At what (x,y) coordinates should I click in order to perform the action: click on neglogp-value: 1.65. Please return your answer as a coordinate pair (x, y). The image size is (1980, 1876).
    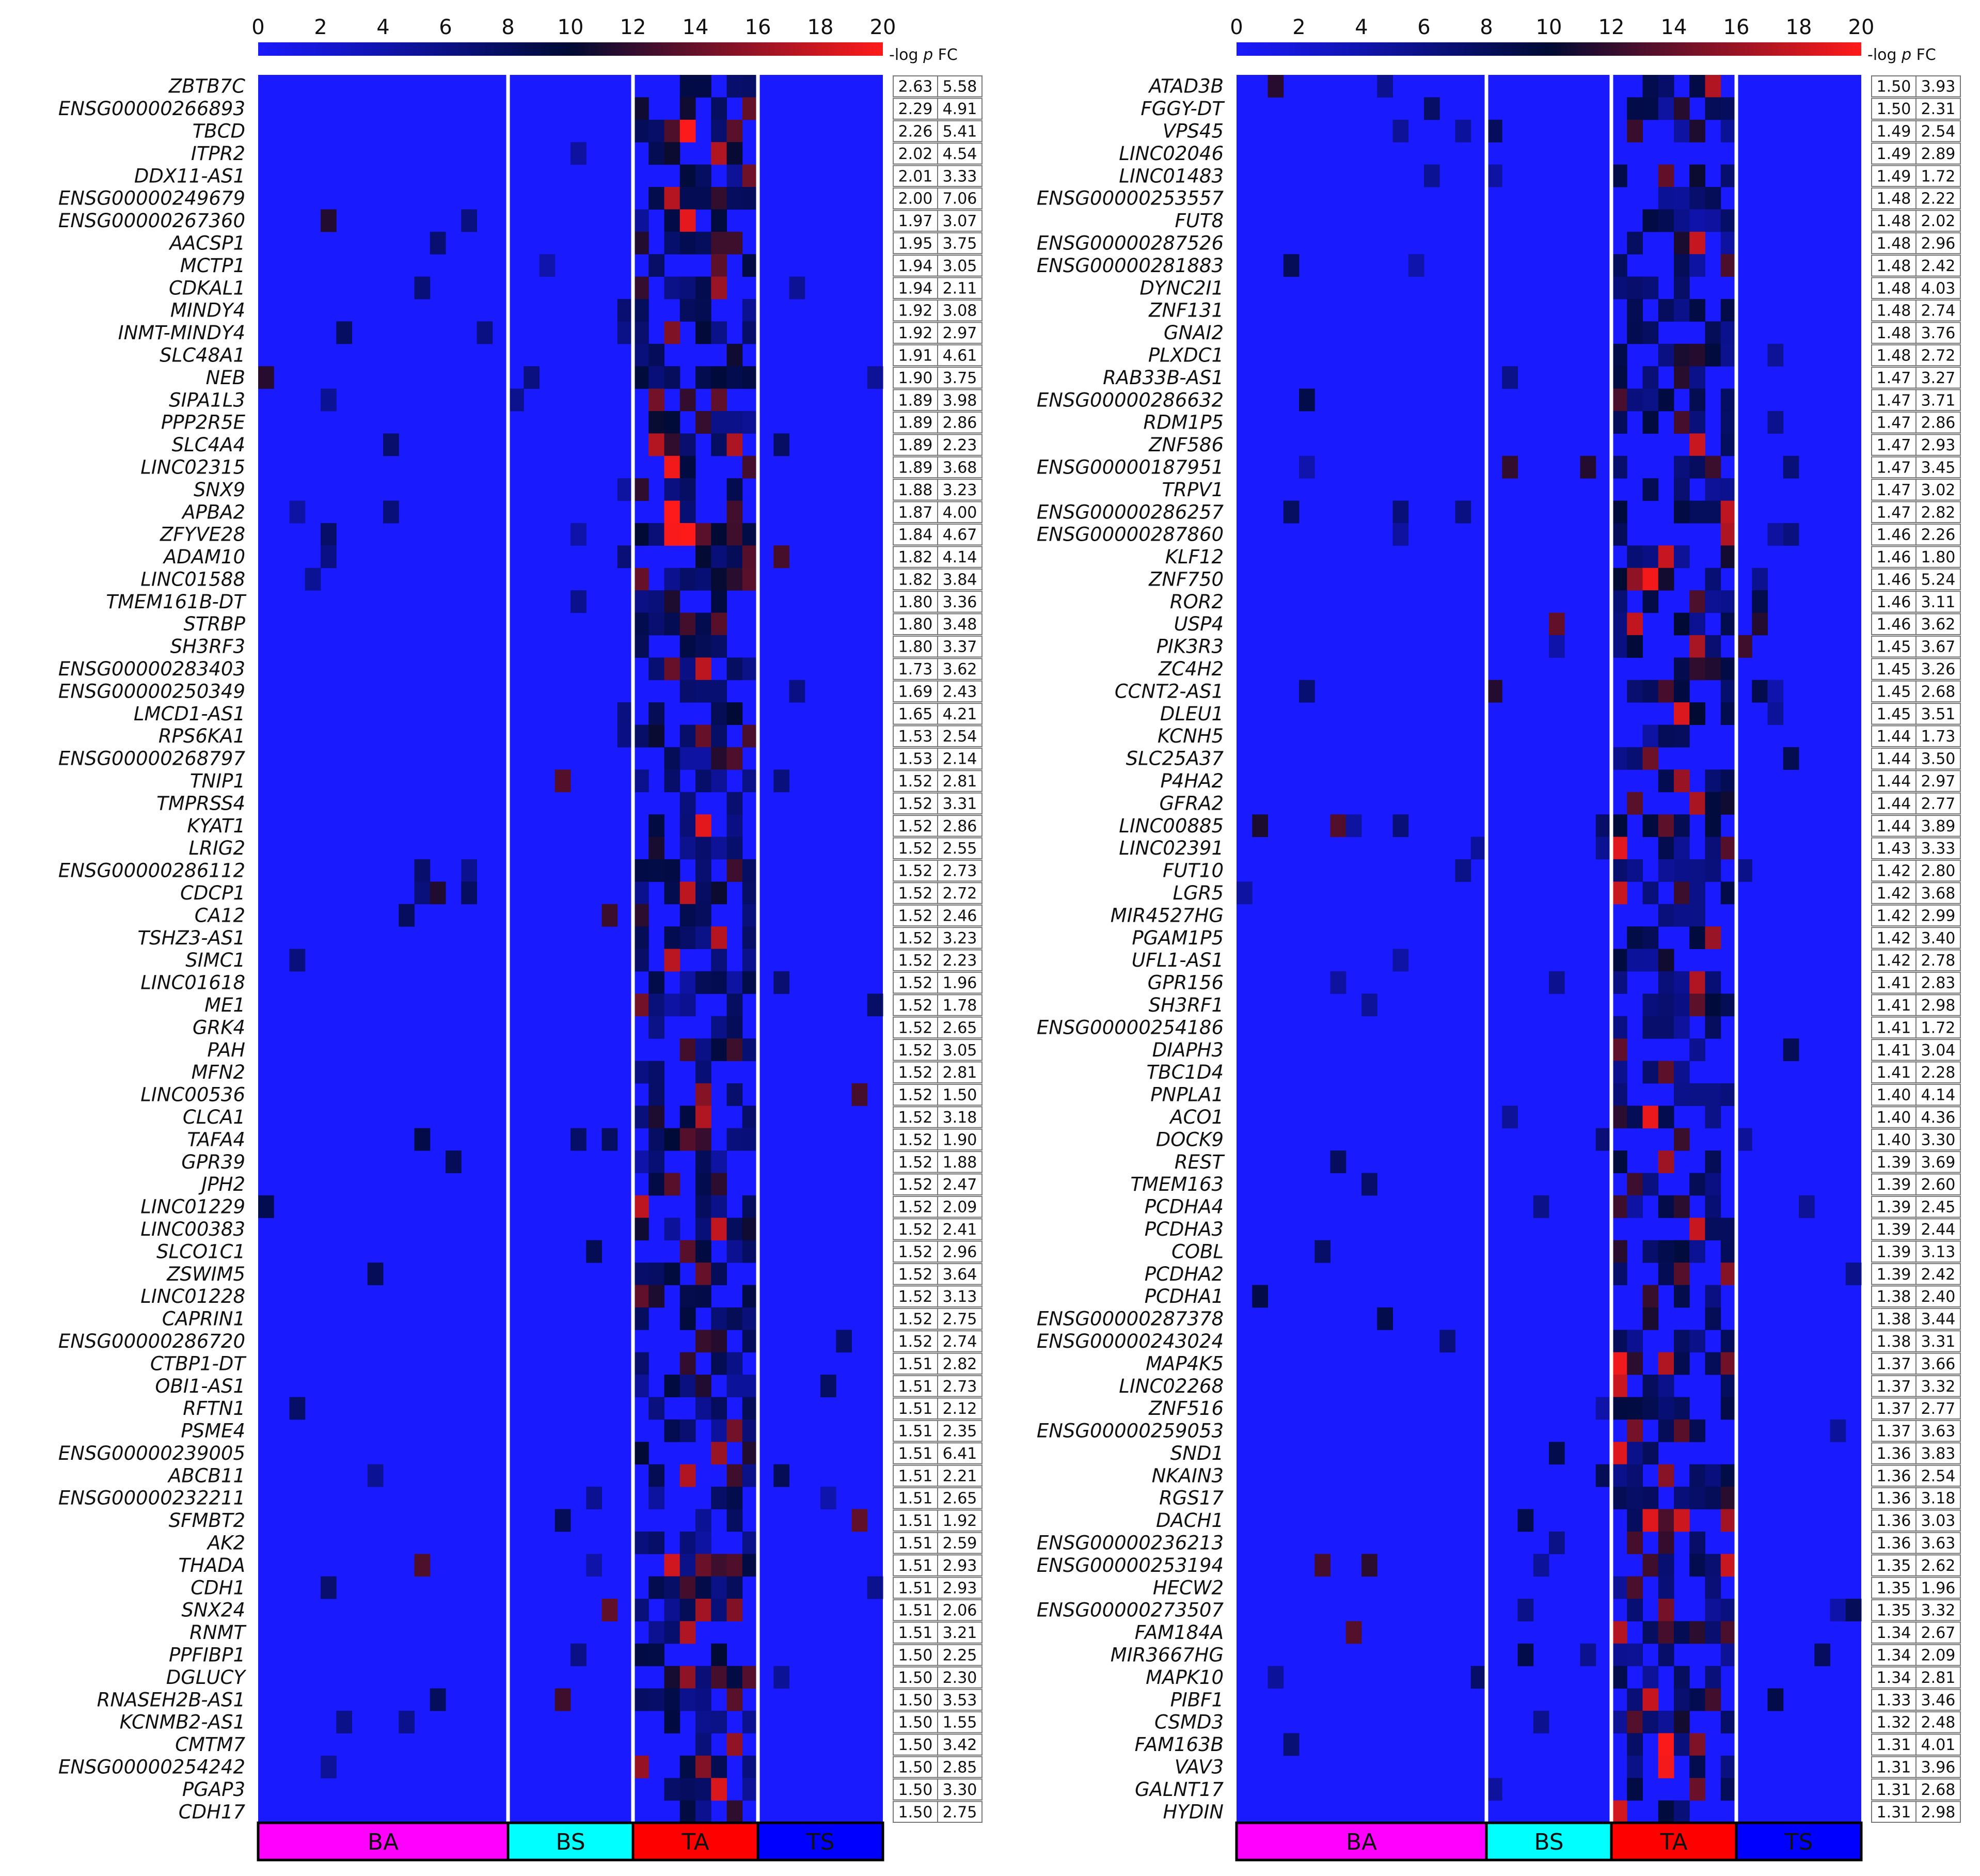
    Looking at the image, I should click on (916, 714).